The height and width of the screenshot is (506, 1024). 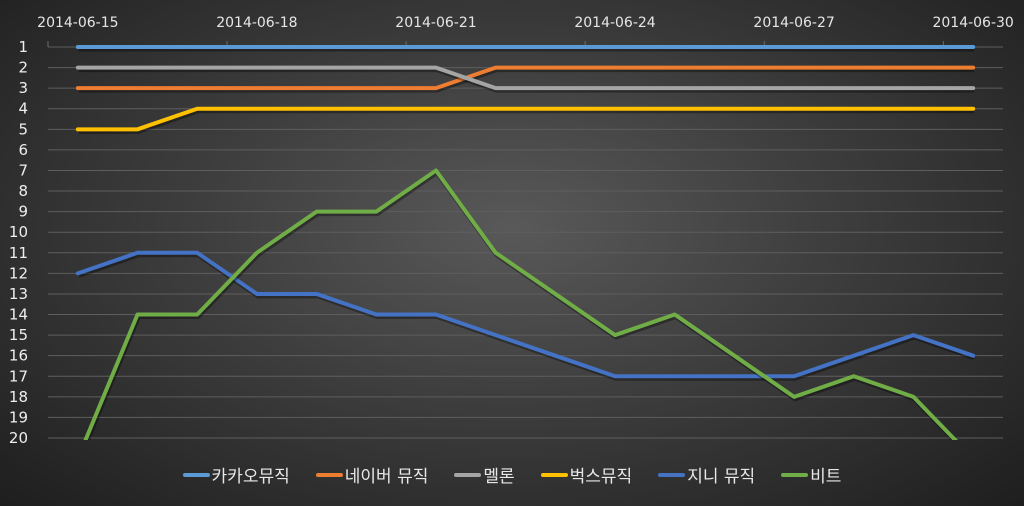 I want to click on y-tick-label: 13, so click(x=18, y=294).